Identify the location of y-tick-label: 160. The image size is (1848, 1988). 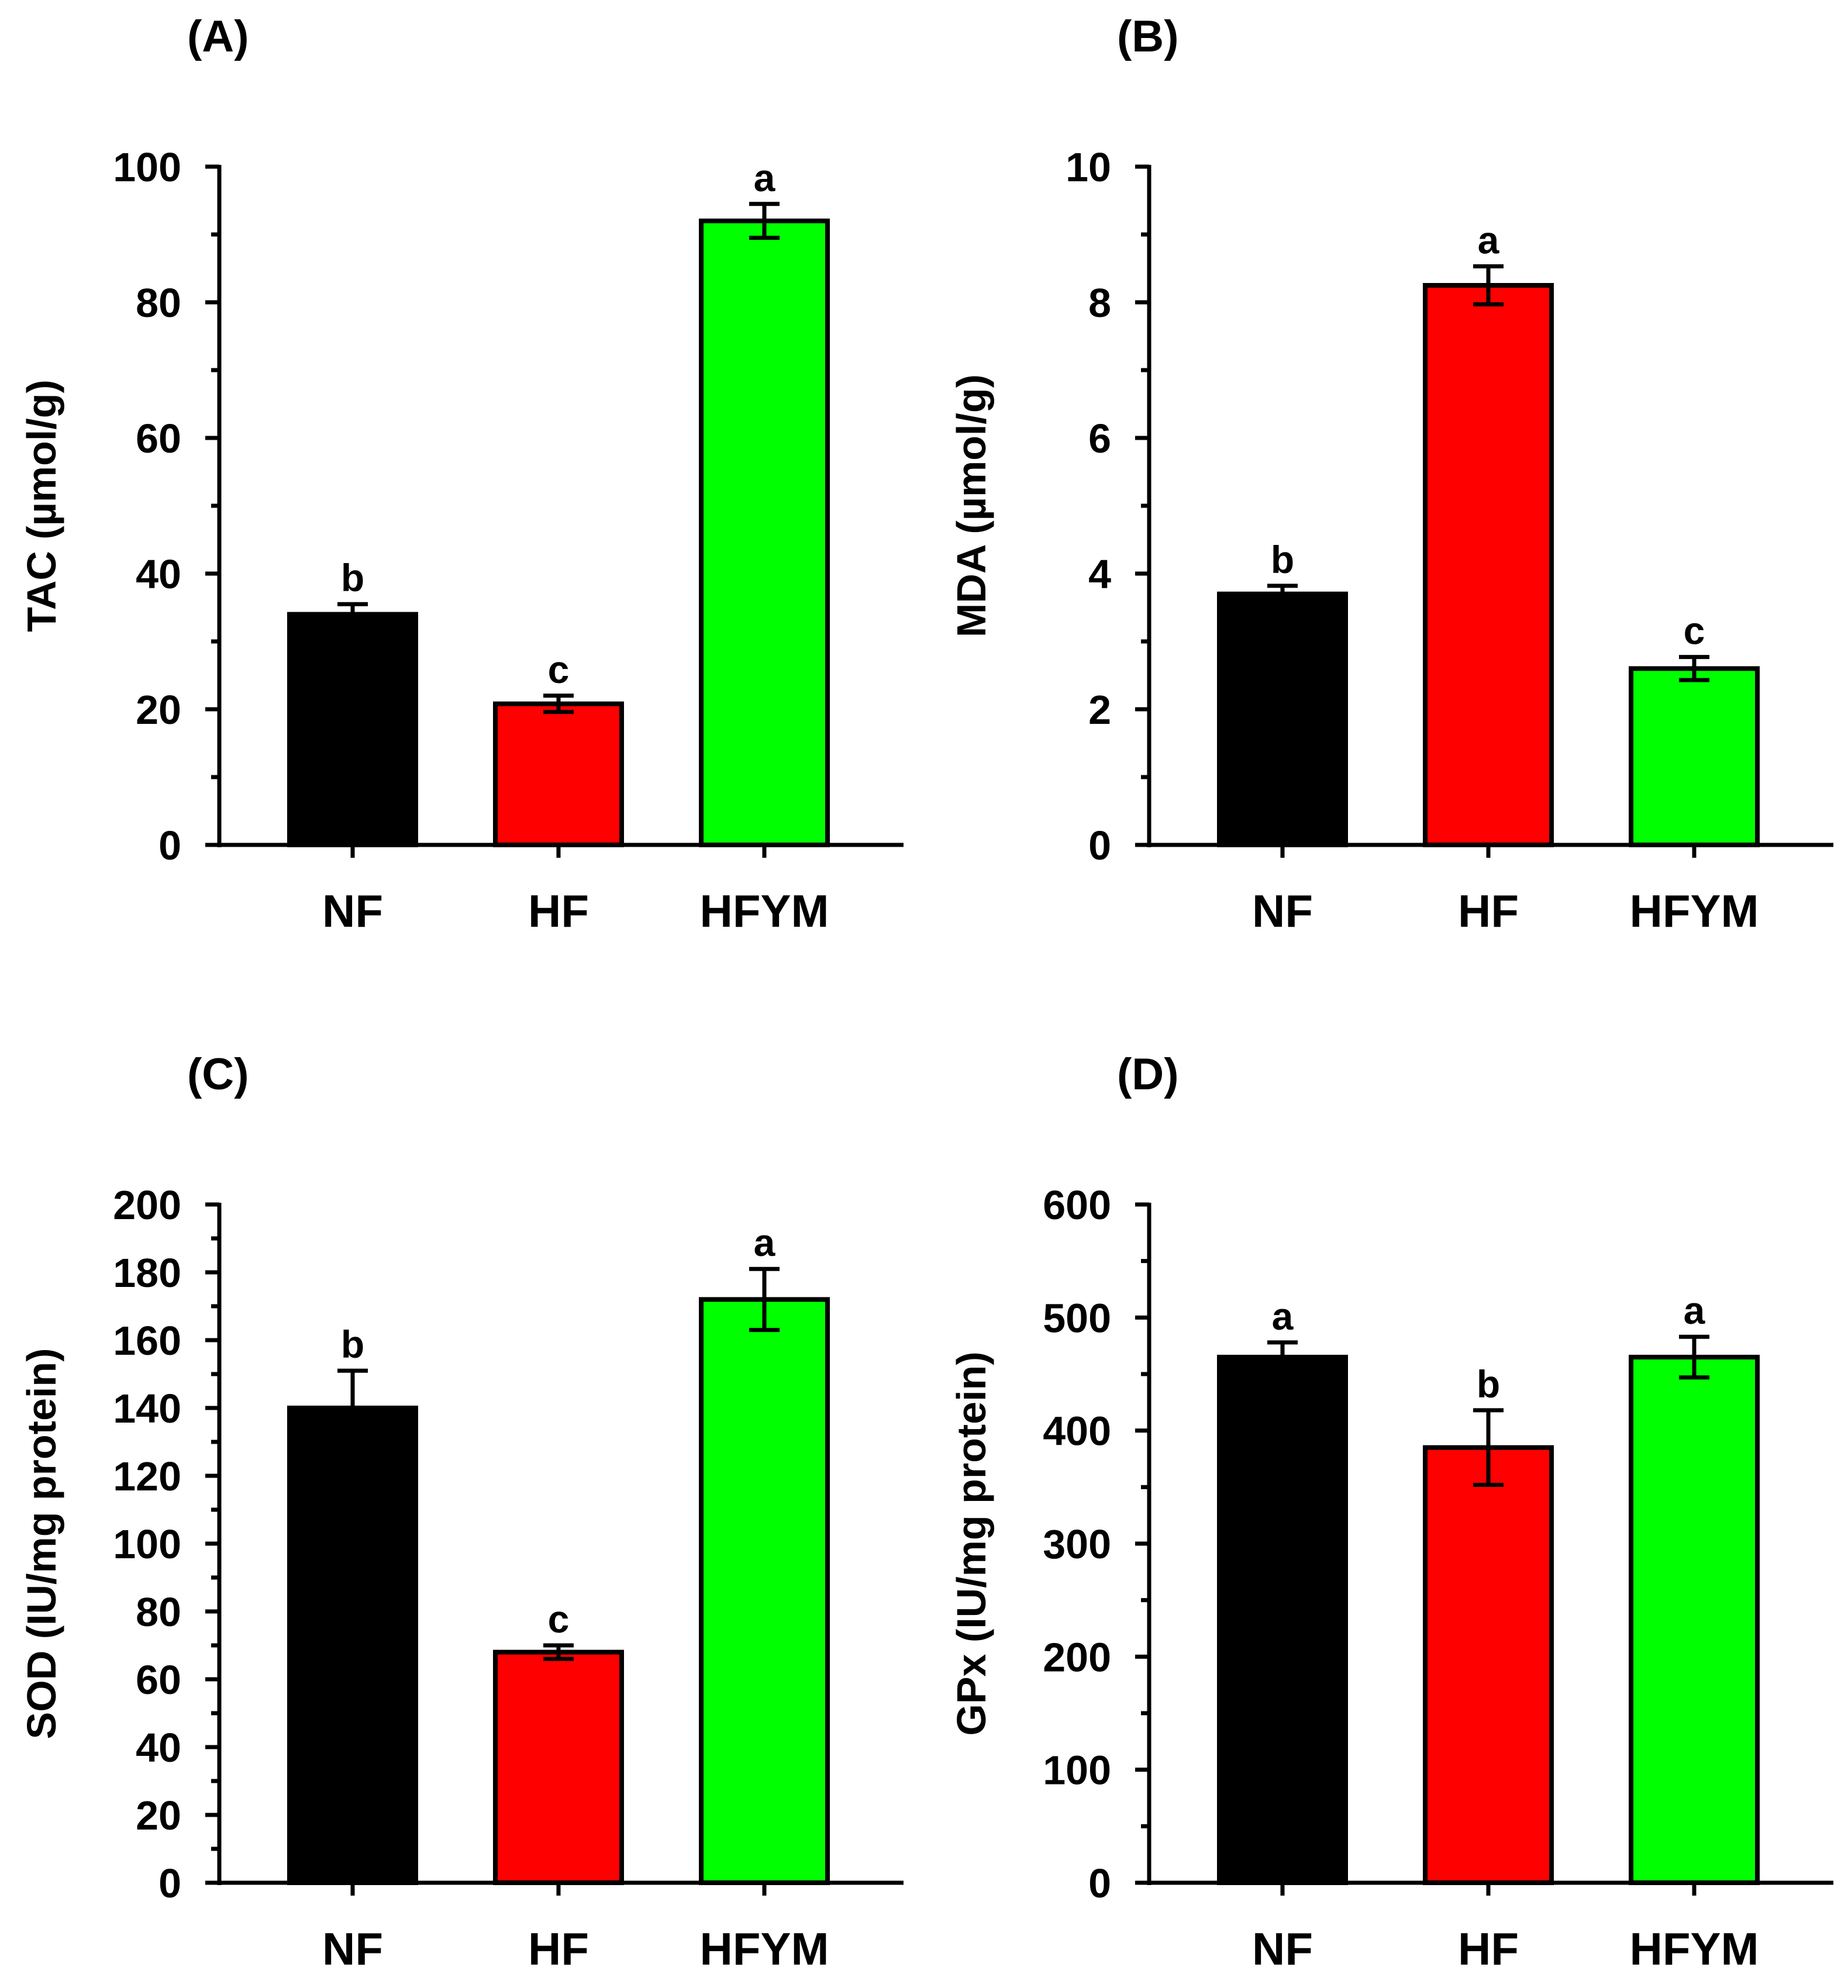
(147, 1341).